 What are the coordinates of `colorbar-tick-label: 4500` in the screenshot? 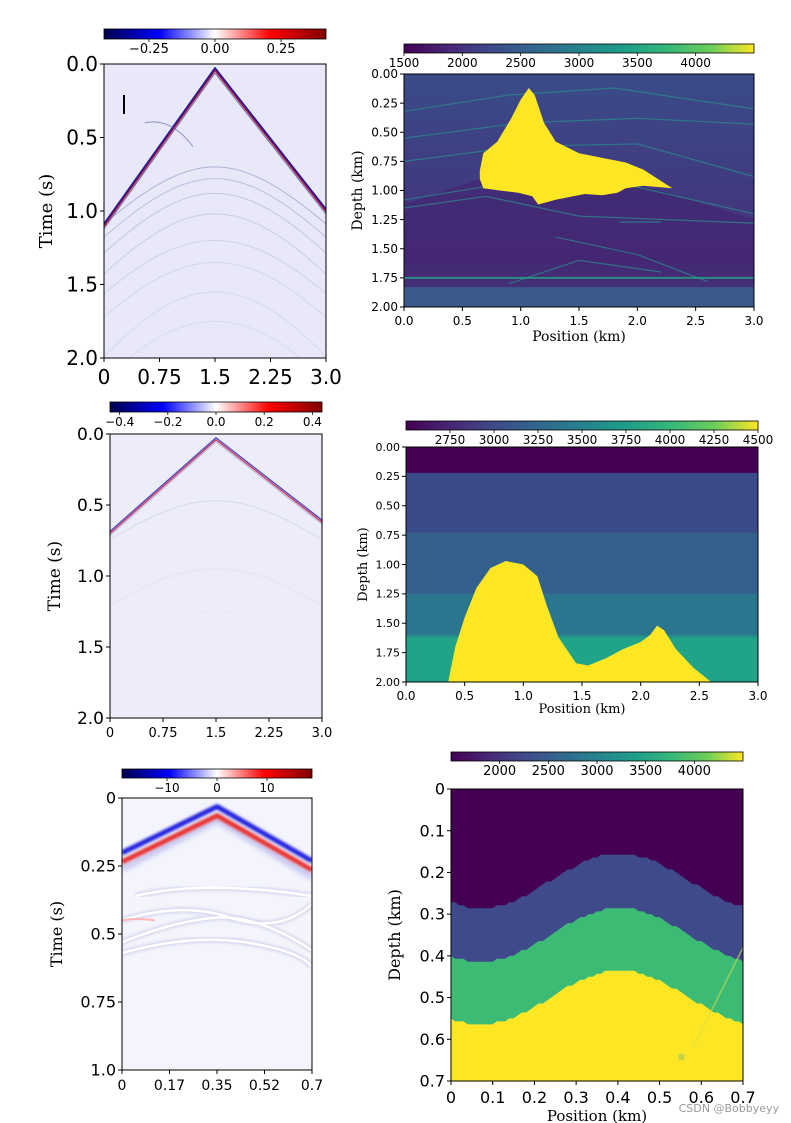 It's located at (758, 440).